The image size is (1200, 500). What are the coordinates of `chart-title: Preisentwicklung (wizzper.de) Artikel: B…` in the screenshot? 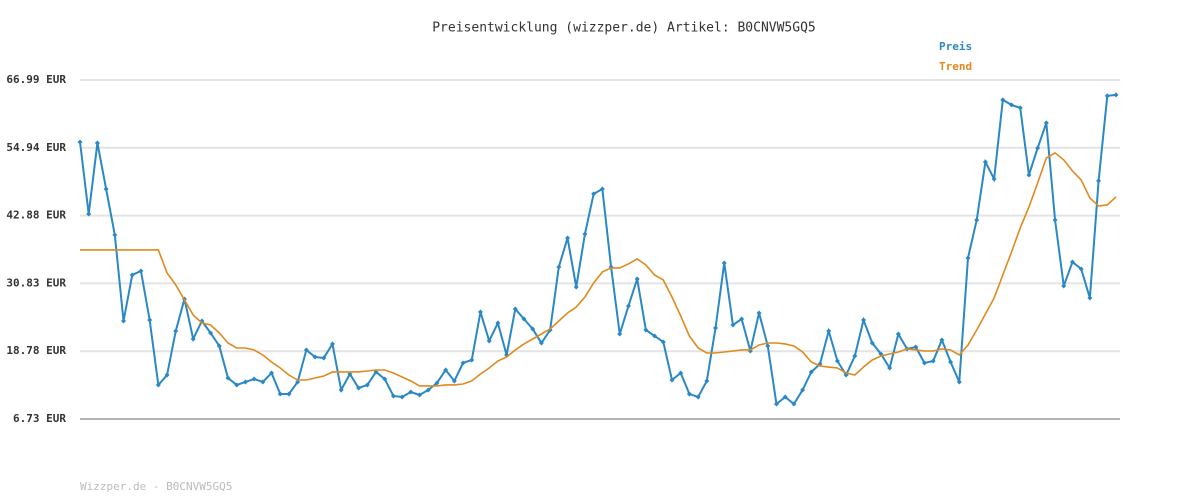 It's located at (624, 28).